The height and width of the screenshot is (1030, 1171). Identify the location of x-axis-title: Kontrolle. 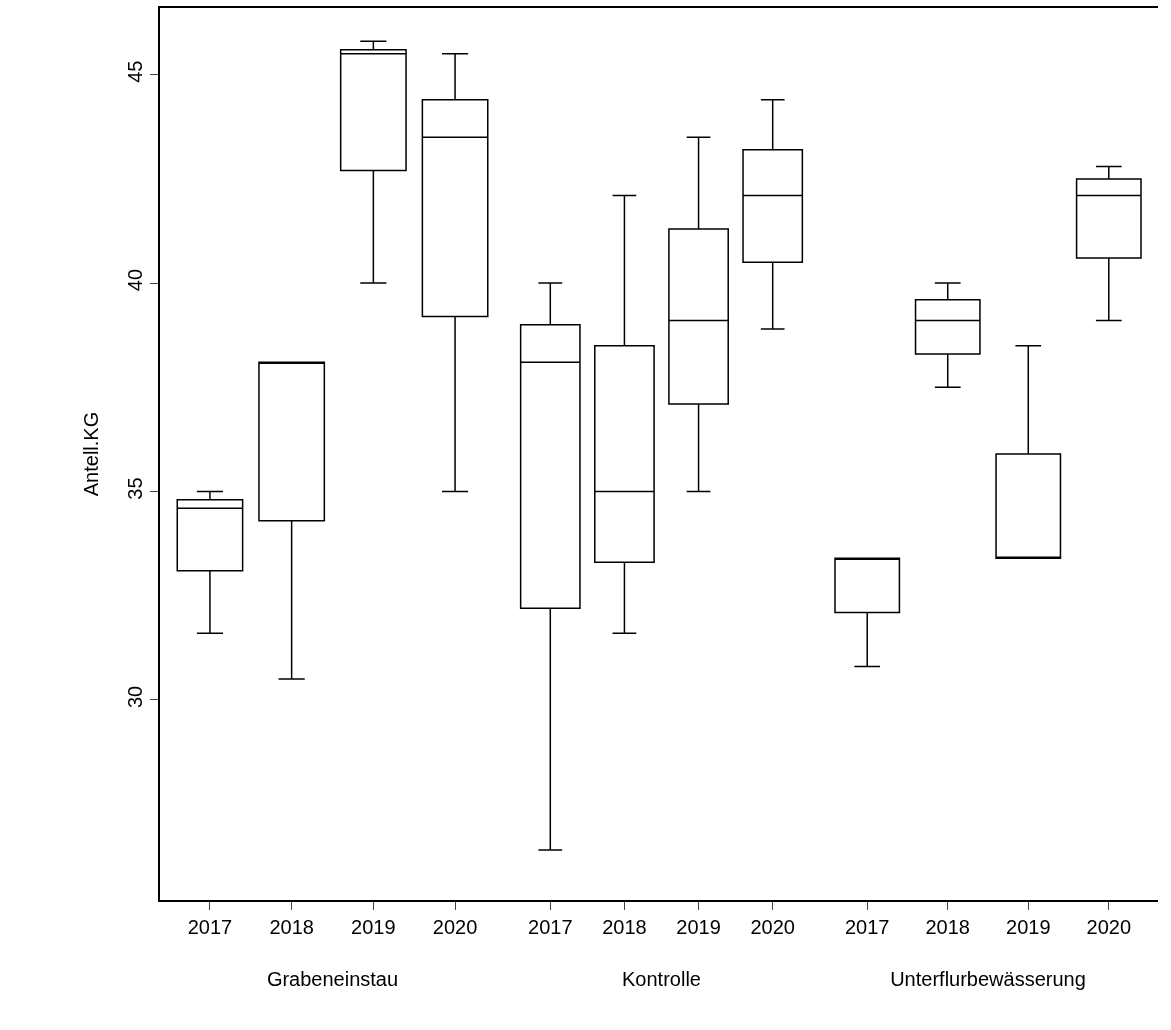
(661, 978).